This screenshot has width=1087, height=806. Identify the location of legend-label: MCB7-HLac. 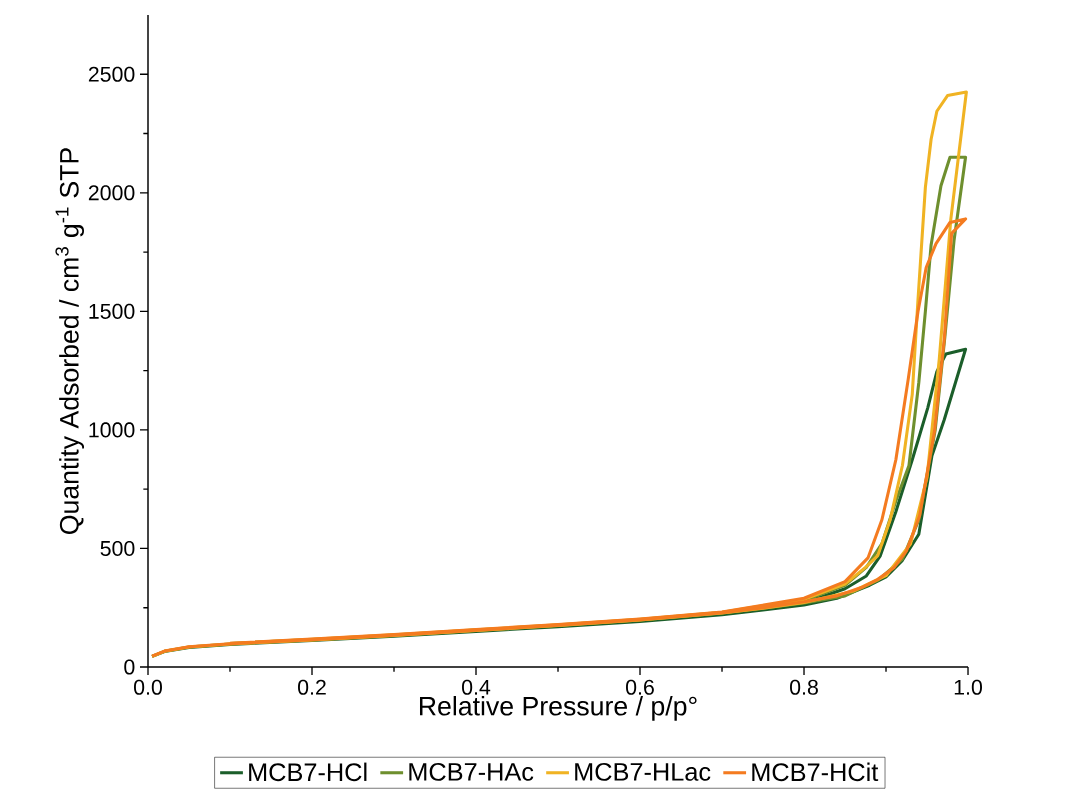
(643, 771).